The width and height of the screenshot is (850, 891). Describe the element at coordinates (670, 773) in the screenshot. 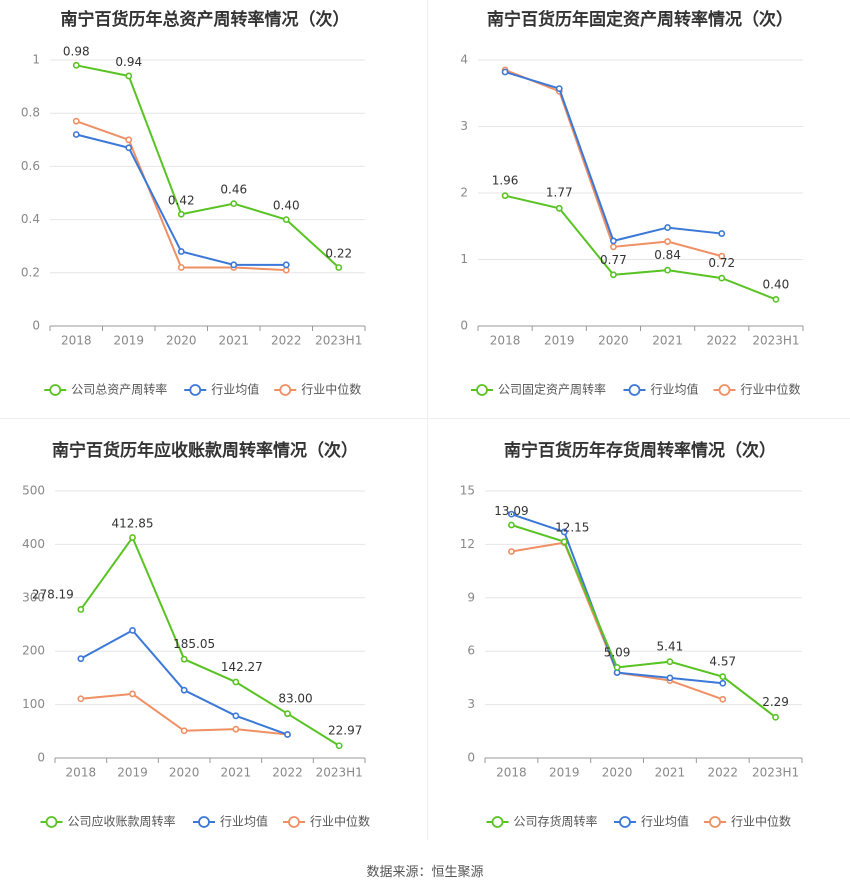

I see `x-tick-label: 2021` at that location.